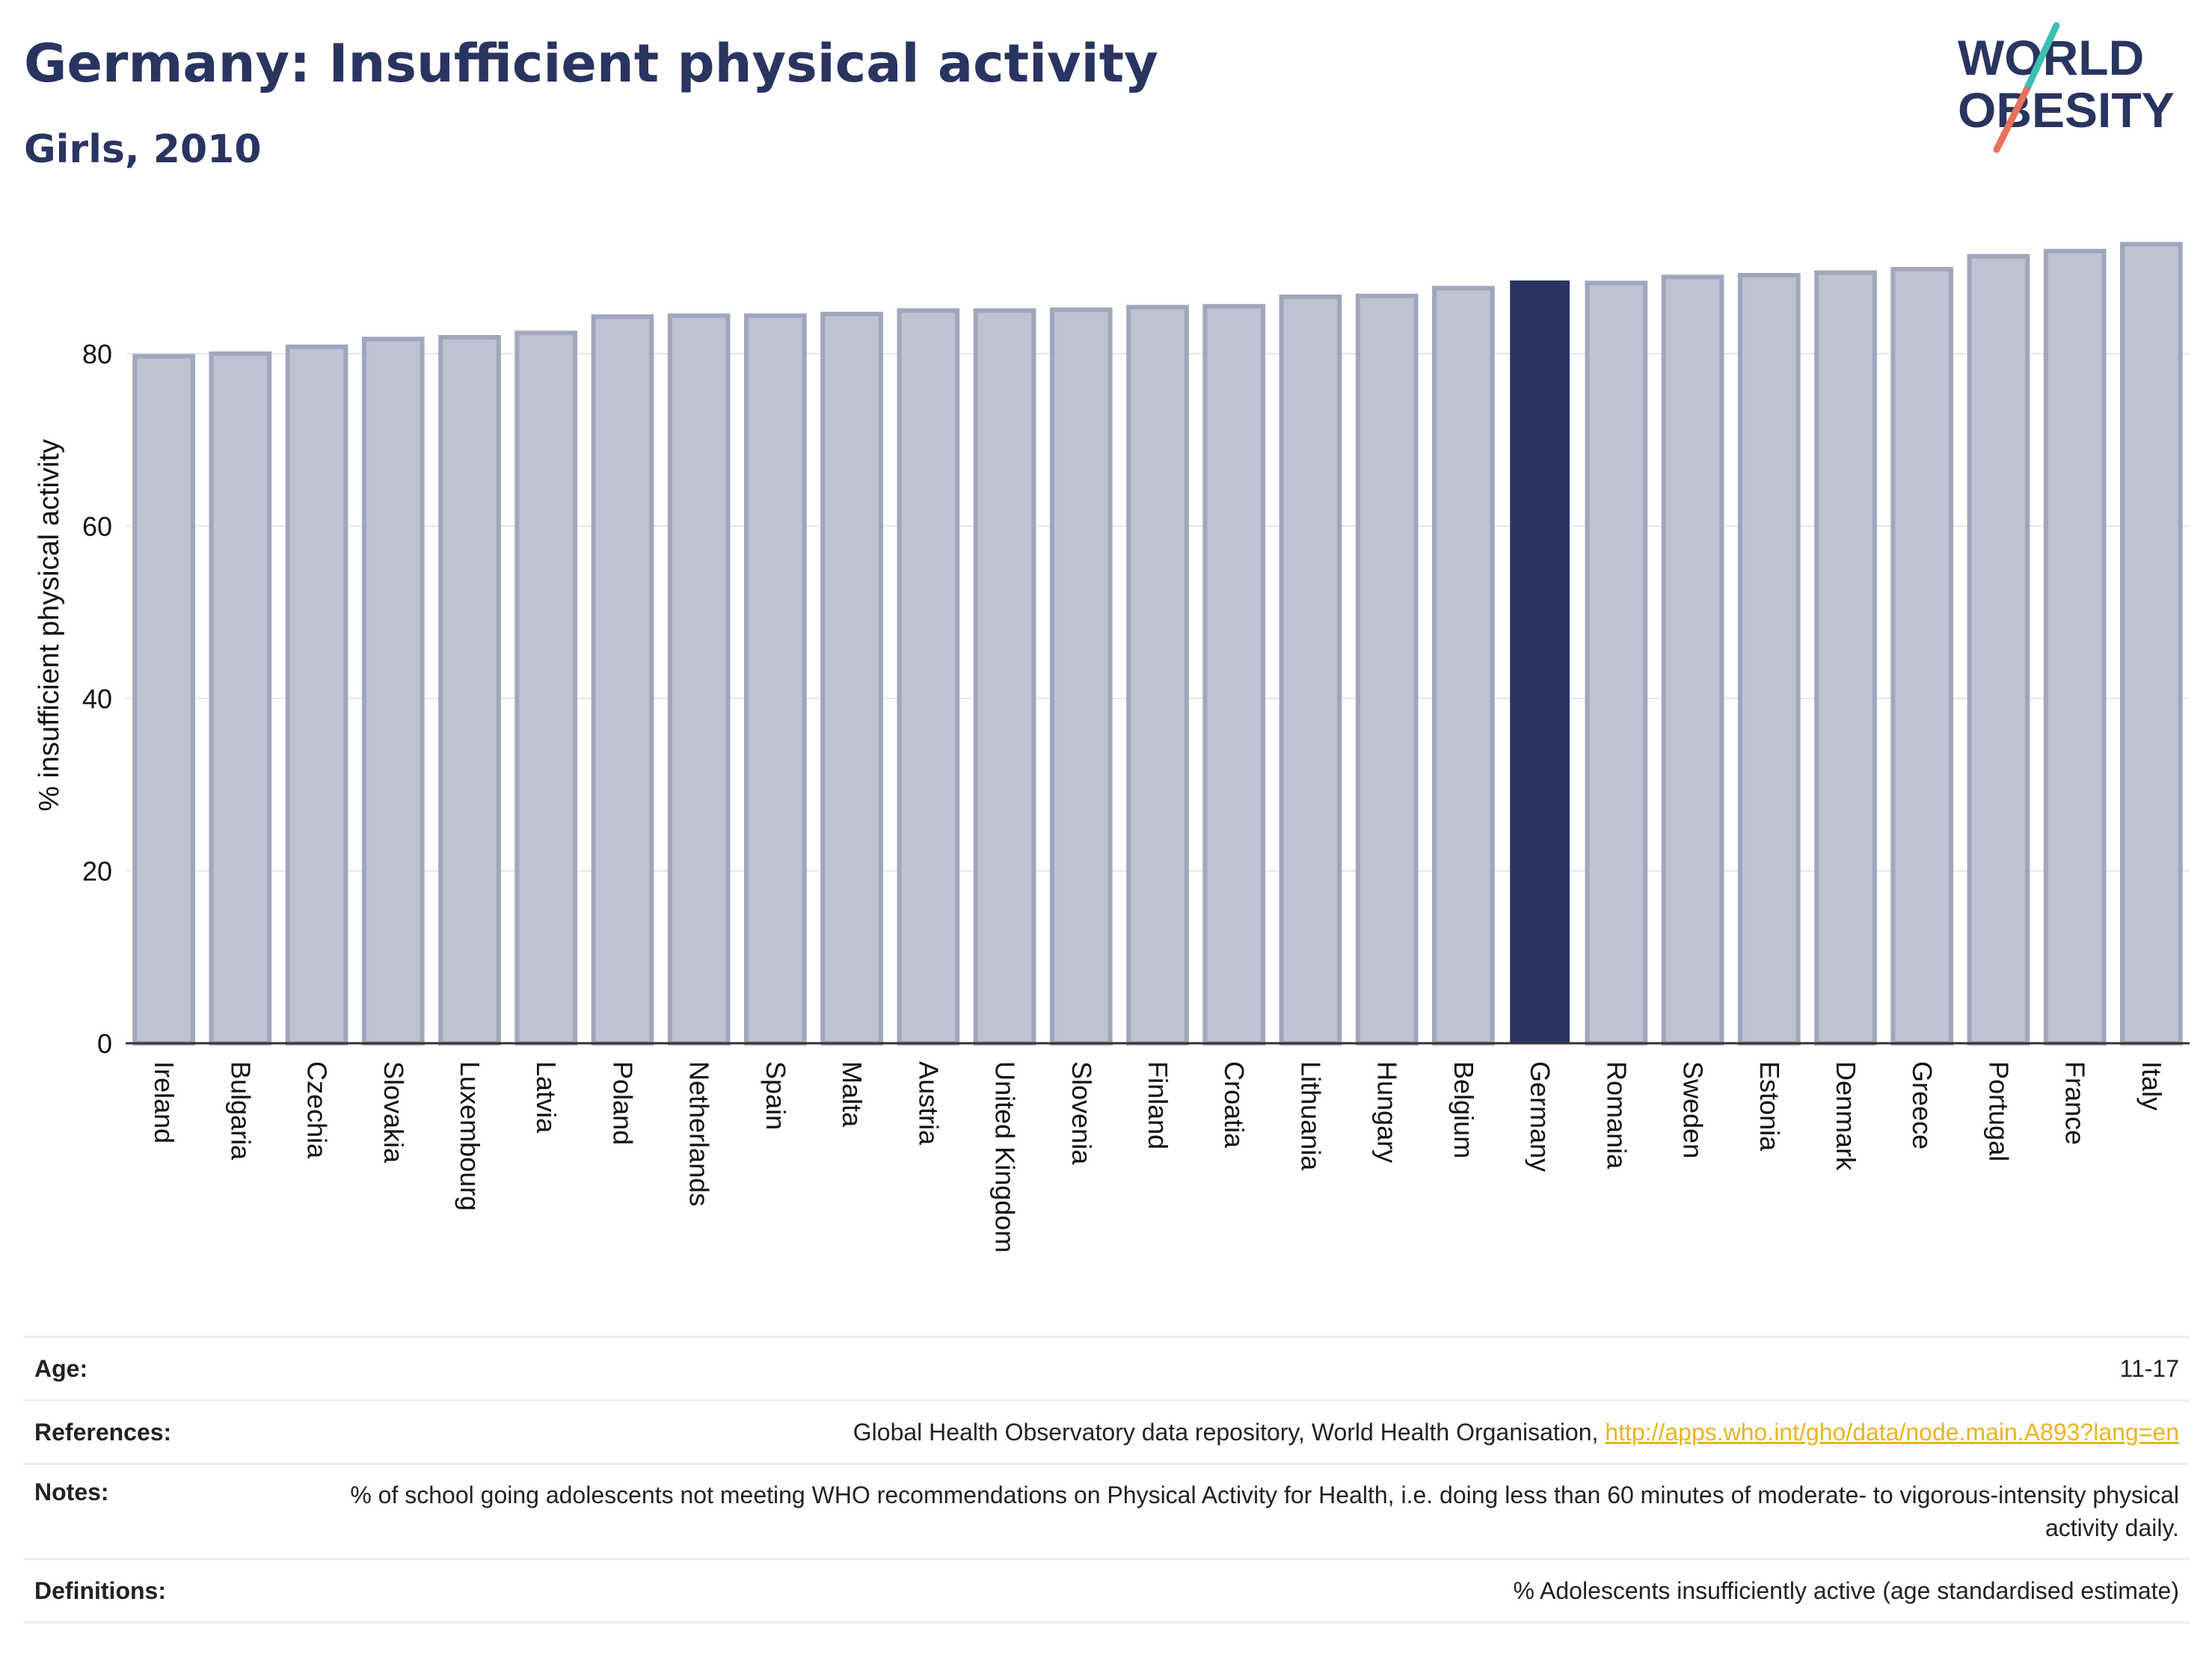  I want to click on logo-slash-teal, so click(2041, 57).